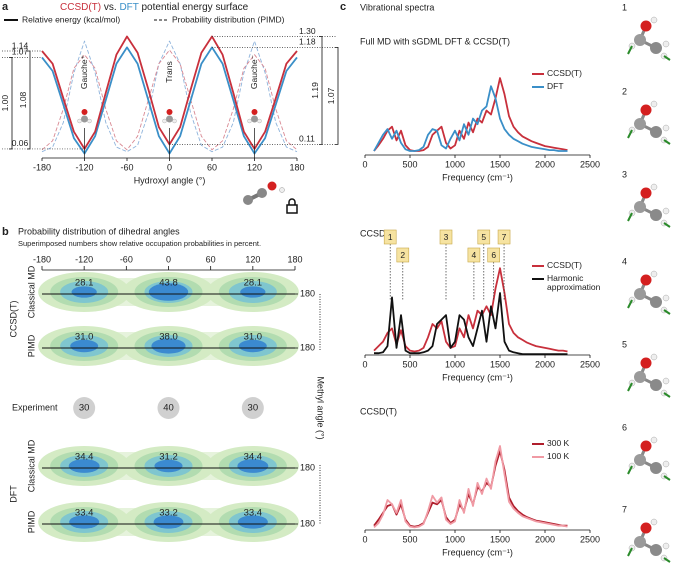 This screenshot has width=682, height=568. I want to click on x-tick-label: 120, so click(254, 167).